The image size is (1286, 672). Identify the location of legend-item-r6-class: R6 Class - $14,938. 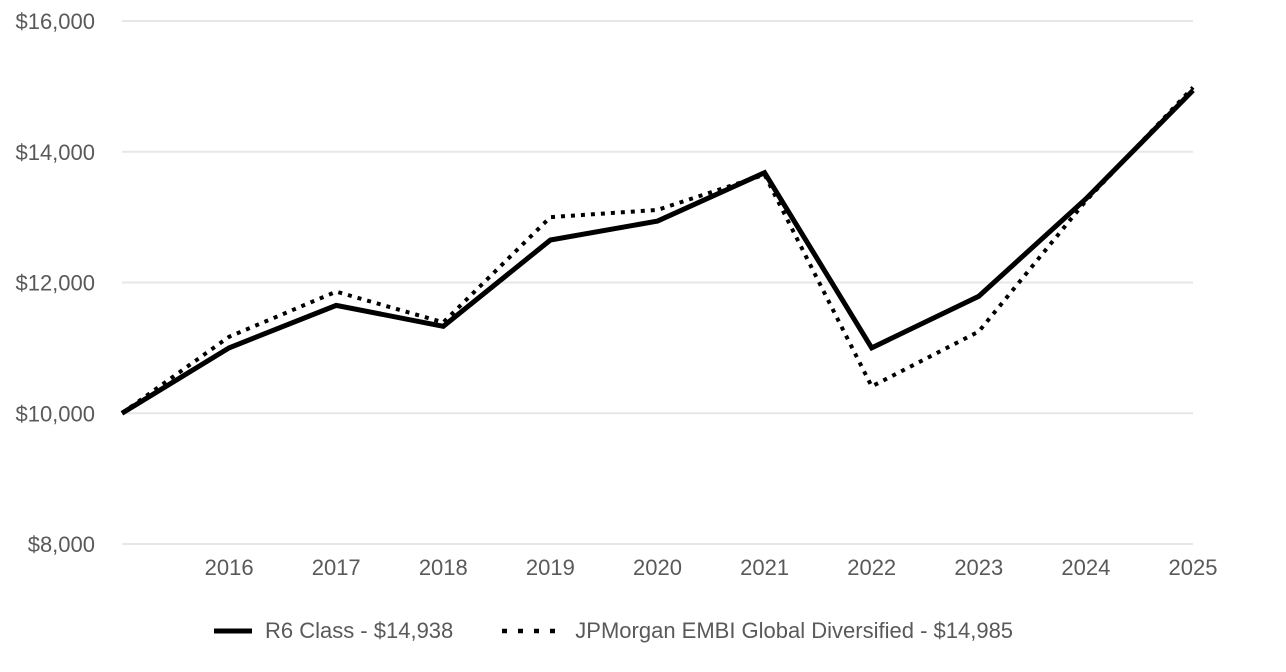
(333, 631).